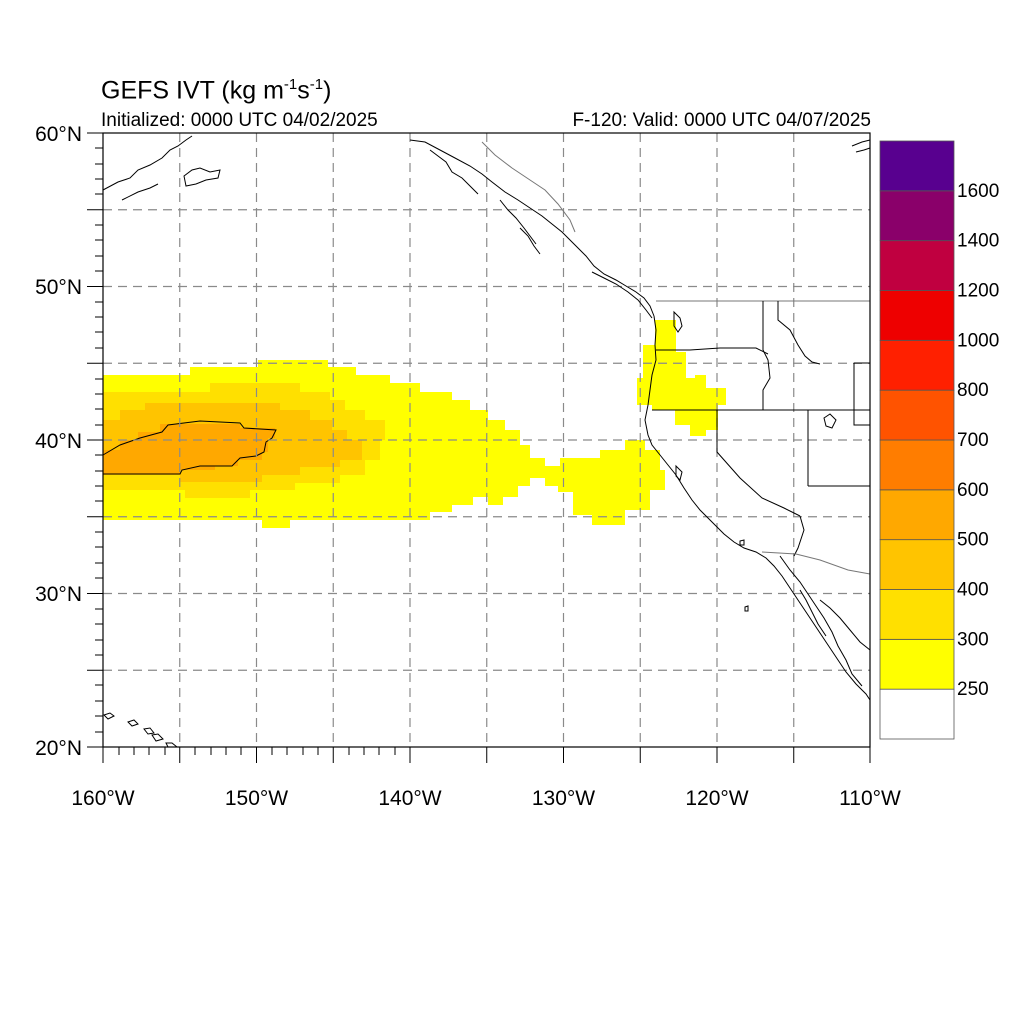 This screenshot has height=1024, width=1024. I want to click on colorbar-label: 400, so click(973, 590).